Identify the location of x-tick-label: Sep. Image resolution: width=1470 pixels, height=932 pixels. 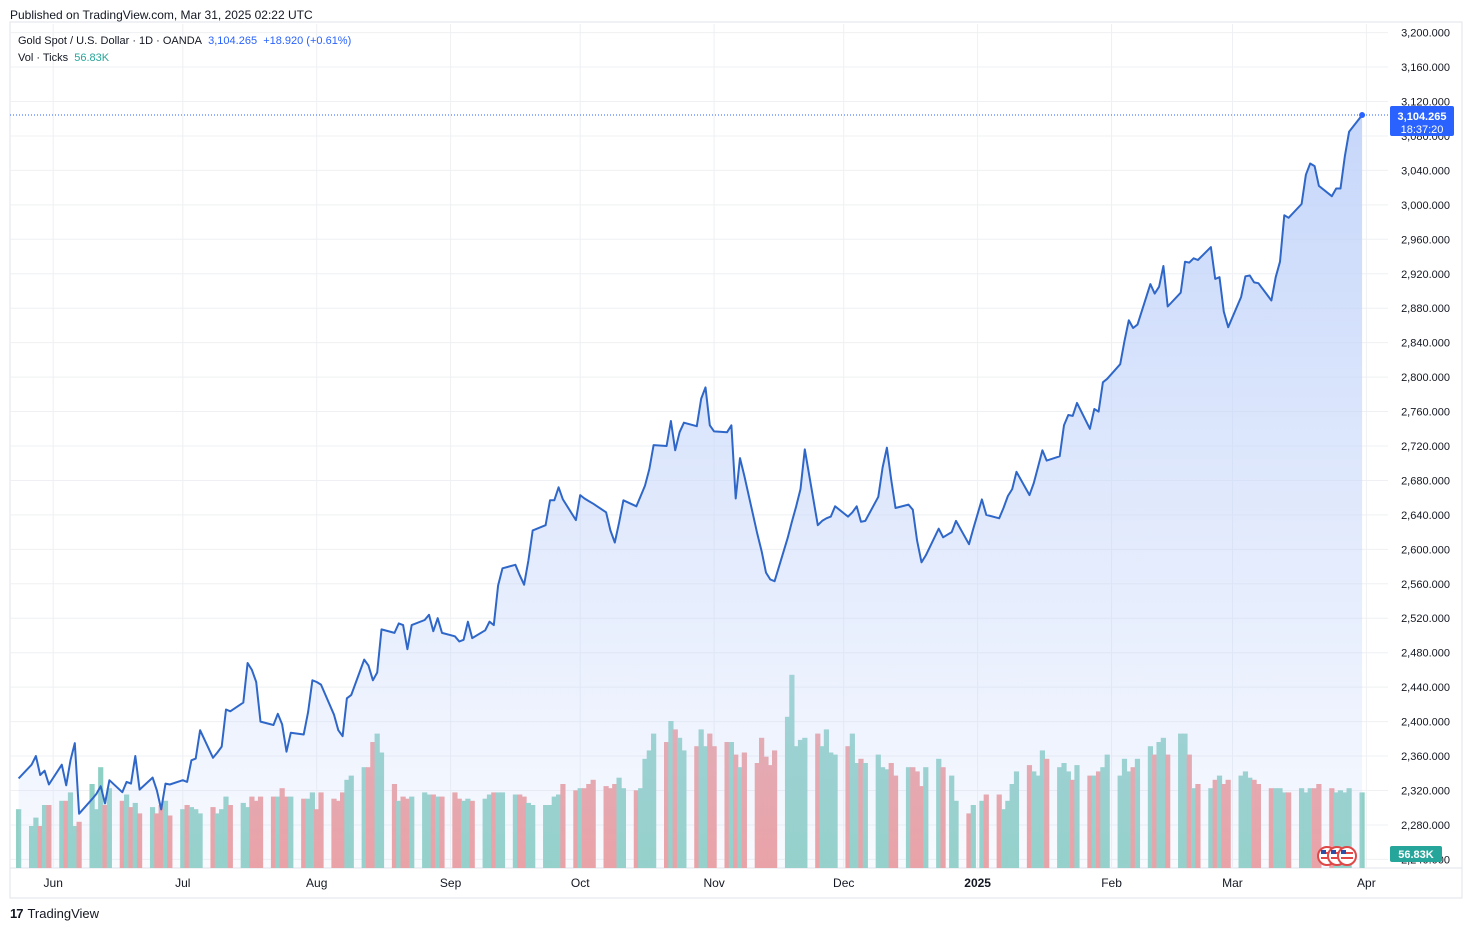
(451, 883).